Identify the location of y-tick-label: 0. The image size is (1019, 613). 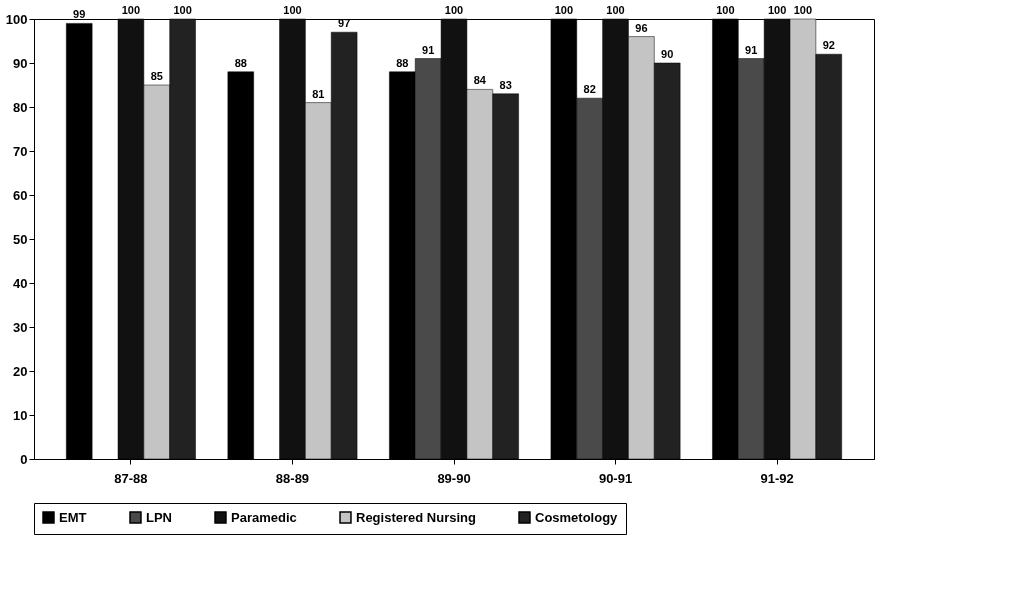
(24, 459).